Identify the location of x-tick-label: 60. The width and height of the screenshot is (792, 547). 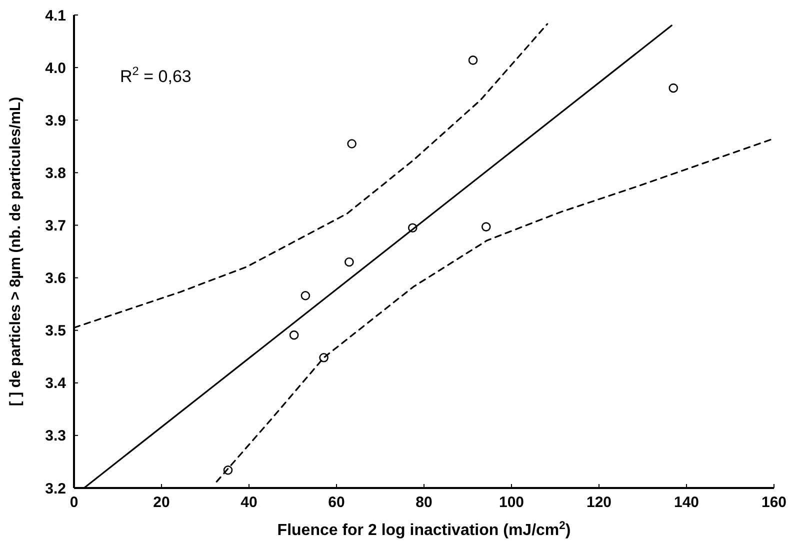
(336, 502).